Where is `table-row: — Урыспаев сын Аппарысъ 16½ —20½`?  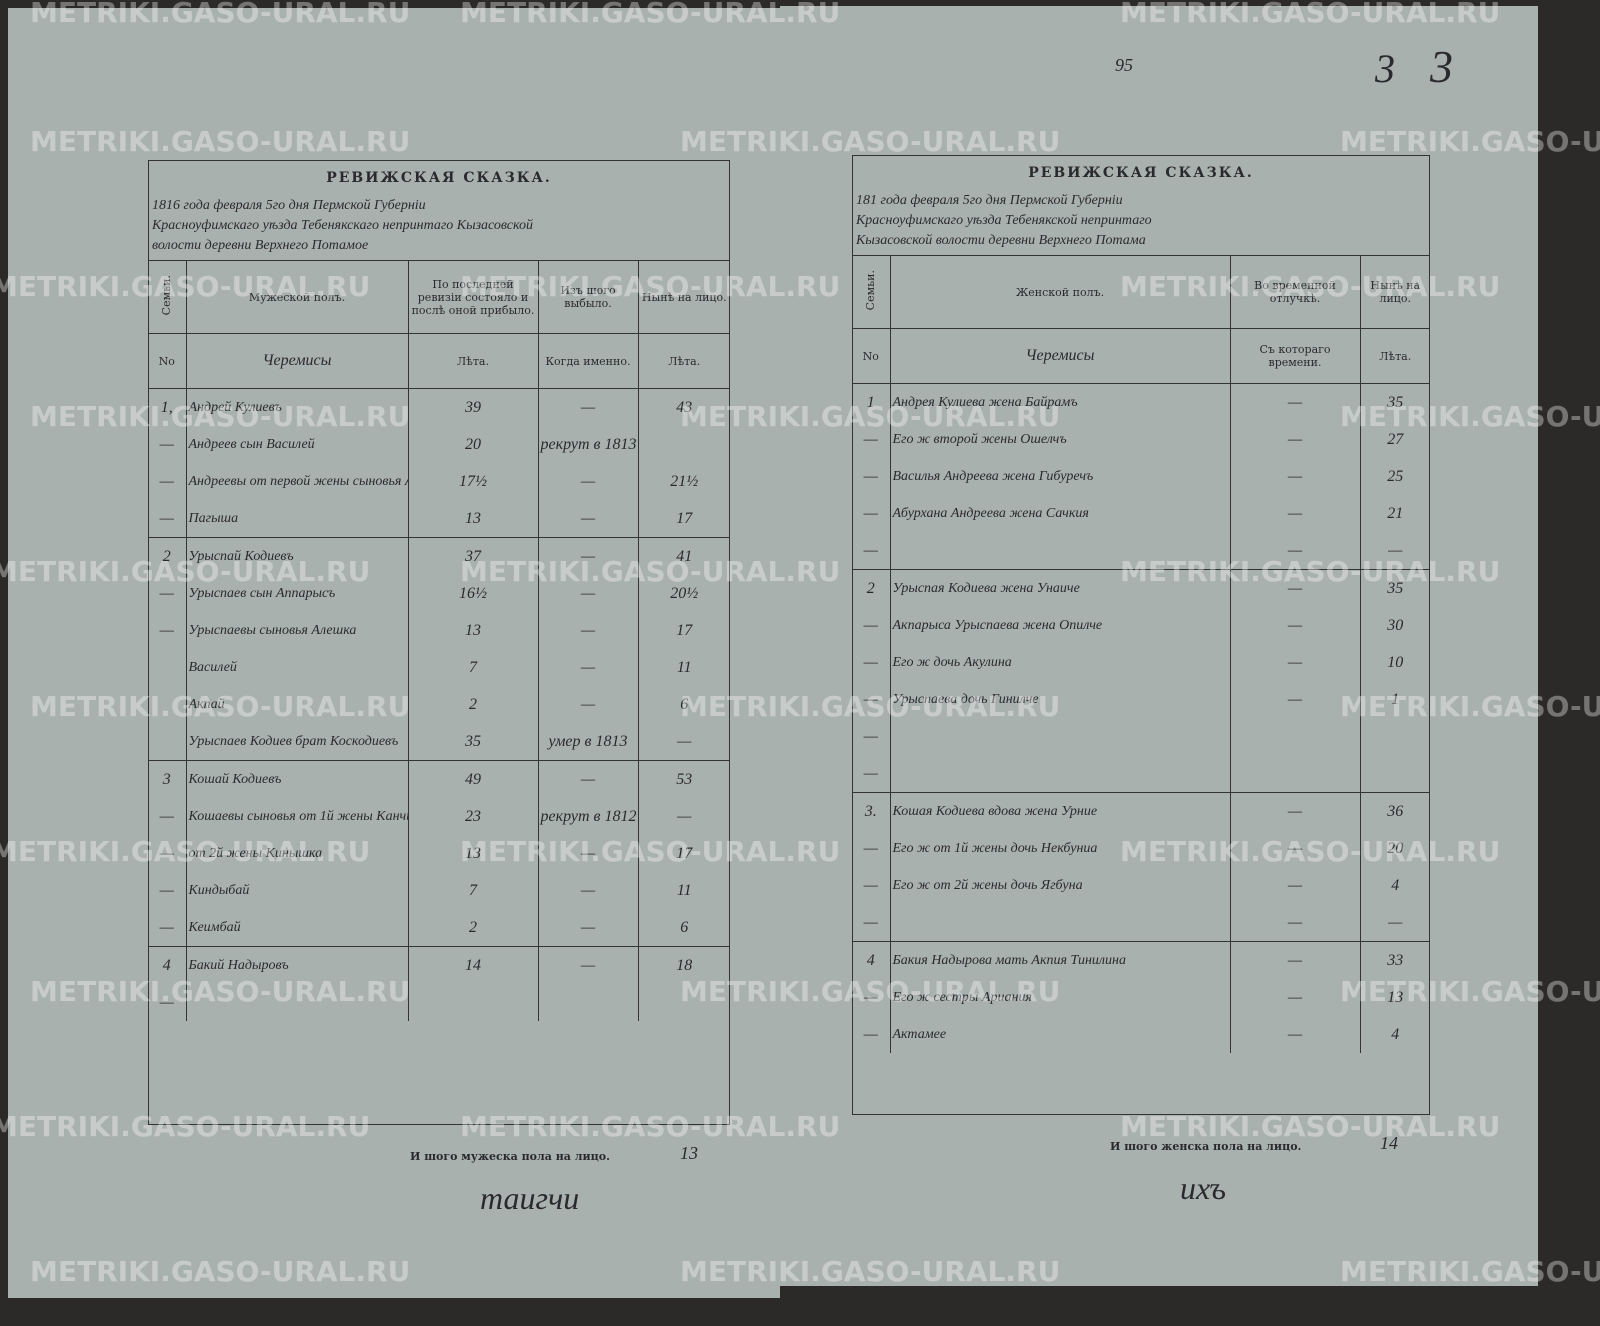 table-row: — Урыспаев сын Аппарысъ 16½ —20½ is located at coordinates (439, 593).